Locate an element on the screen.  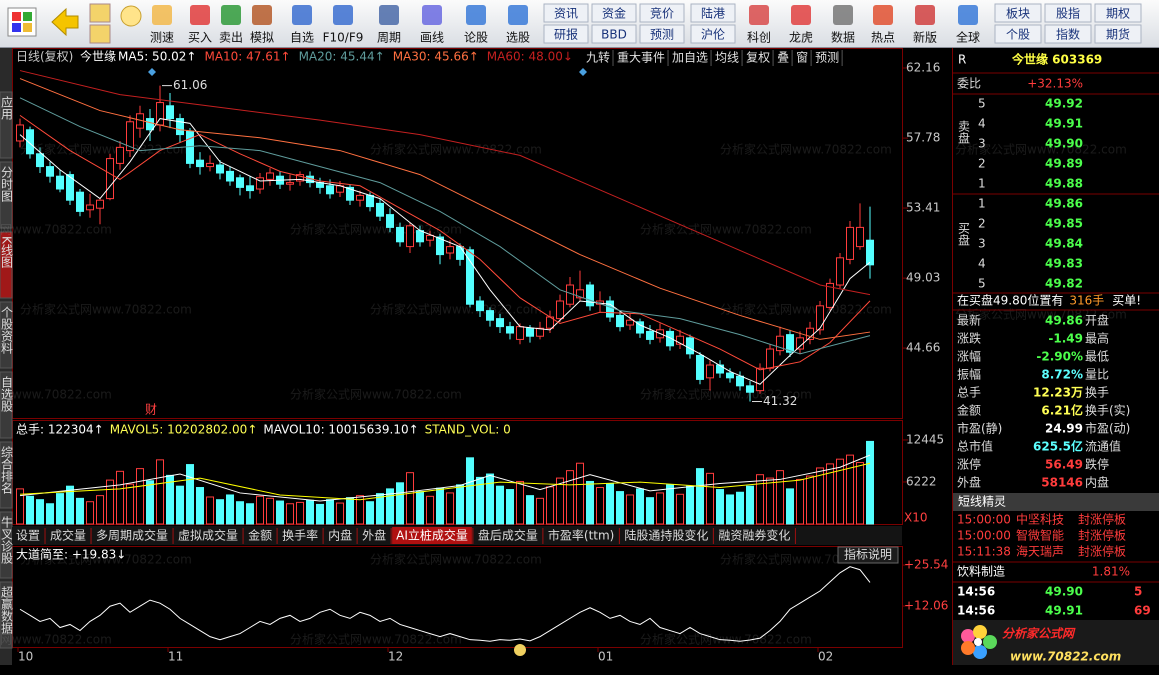
indicator-tab-label: 多周期成交量 is located at coordinates (132, 535).